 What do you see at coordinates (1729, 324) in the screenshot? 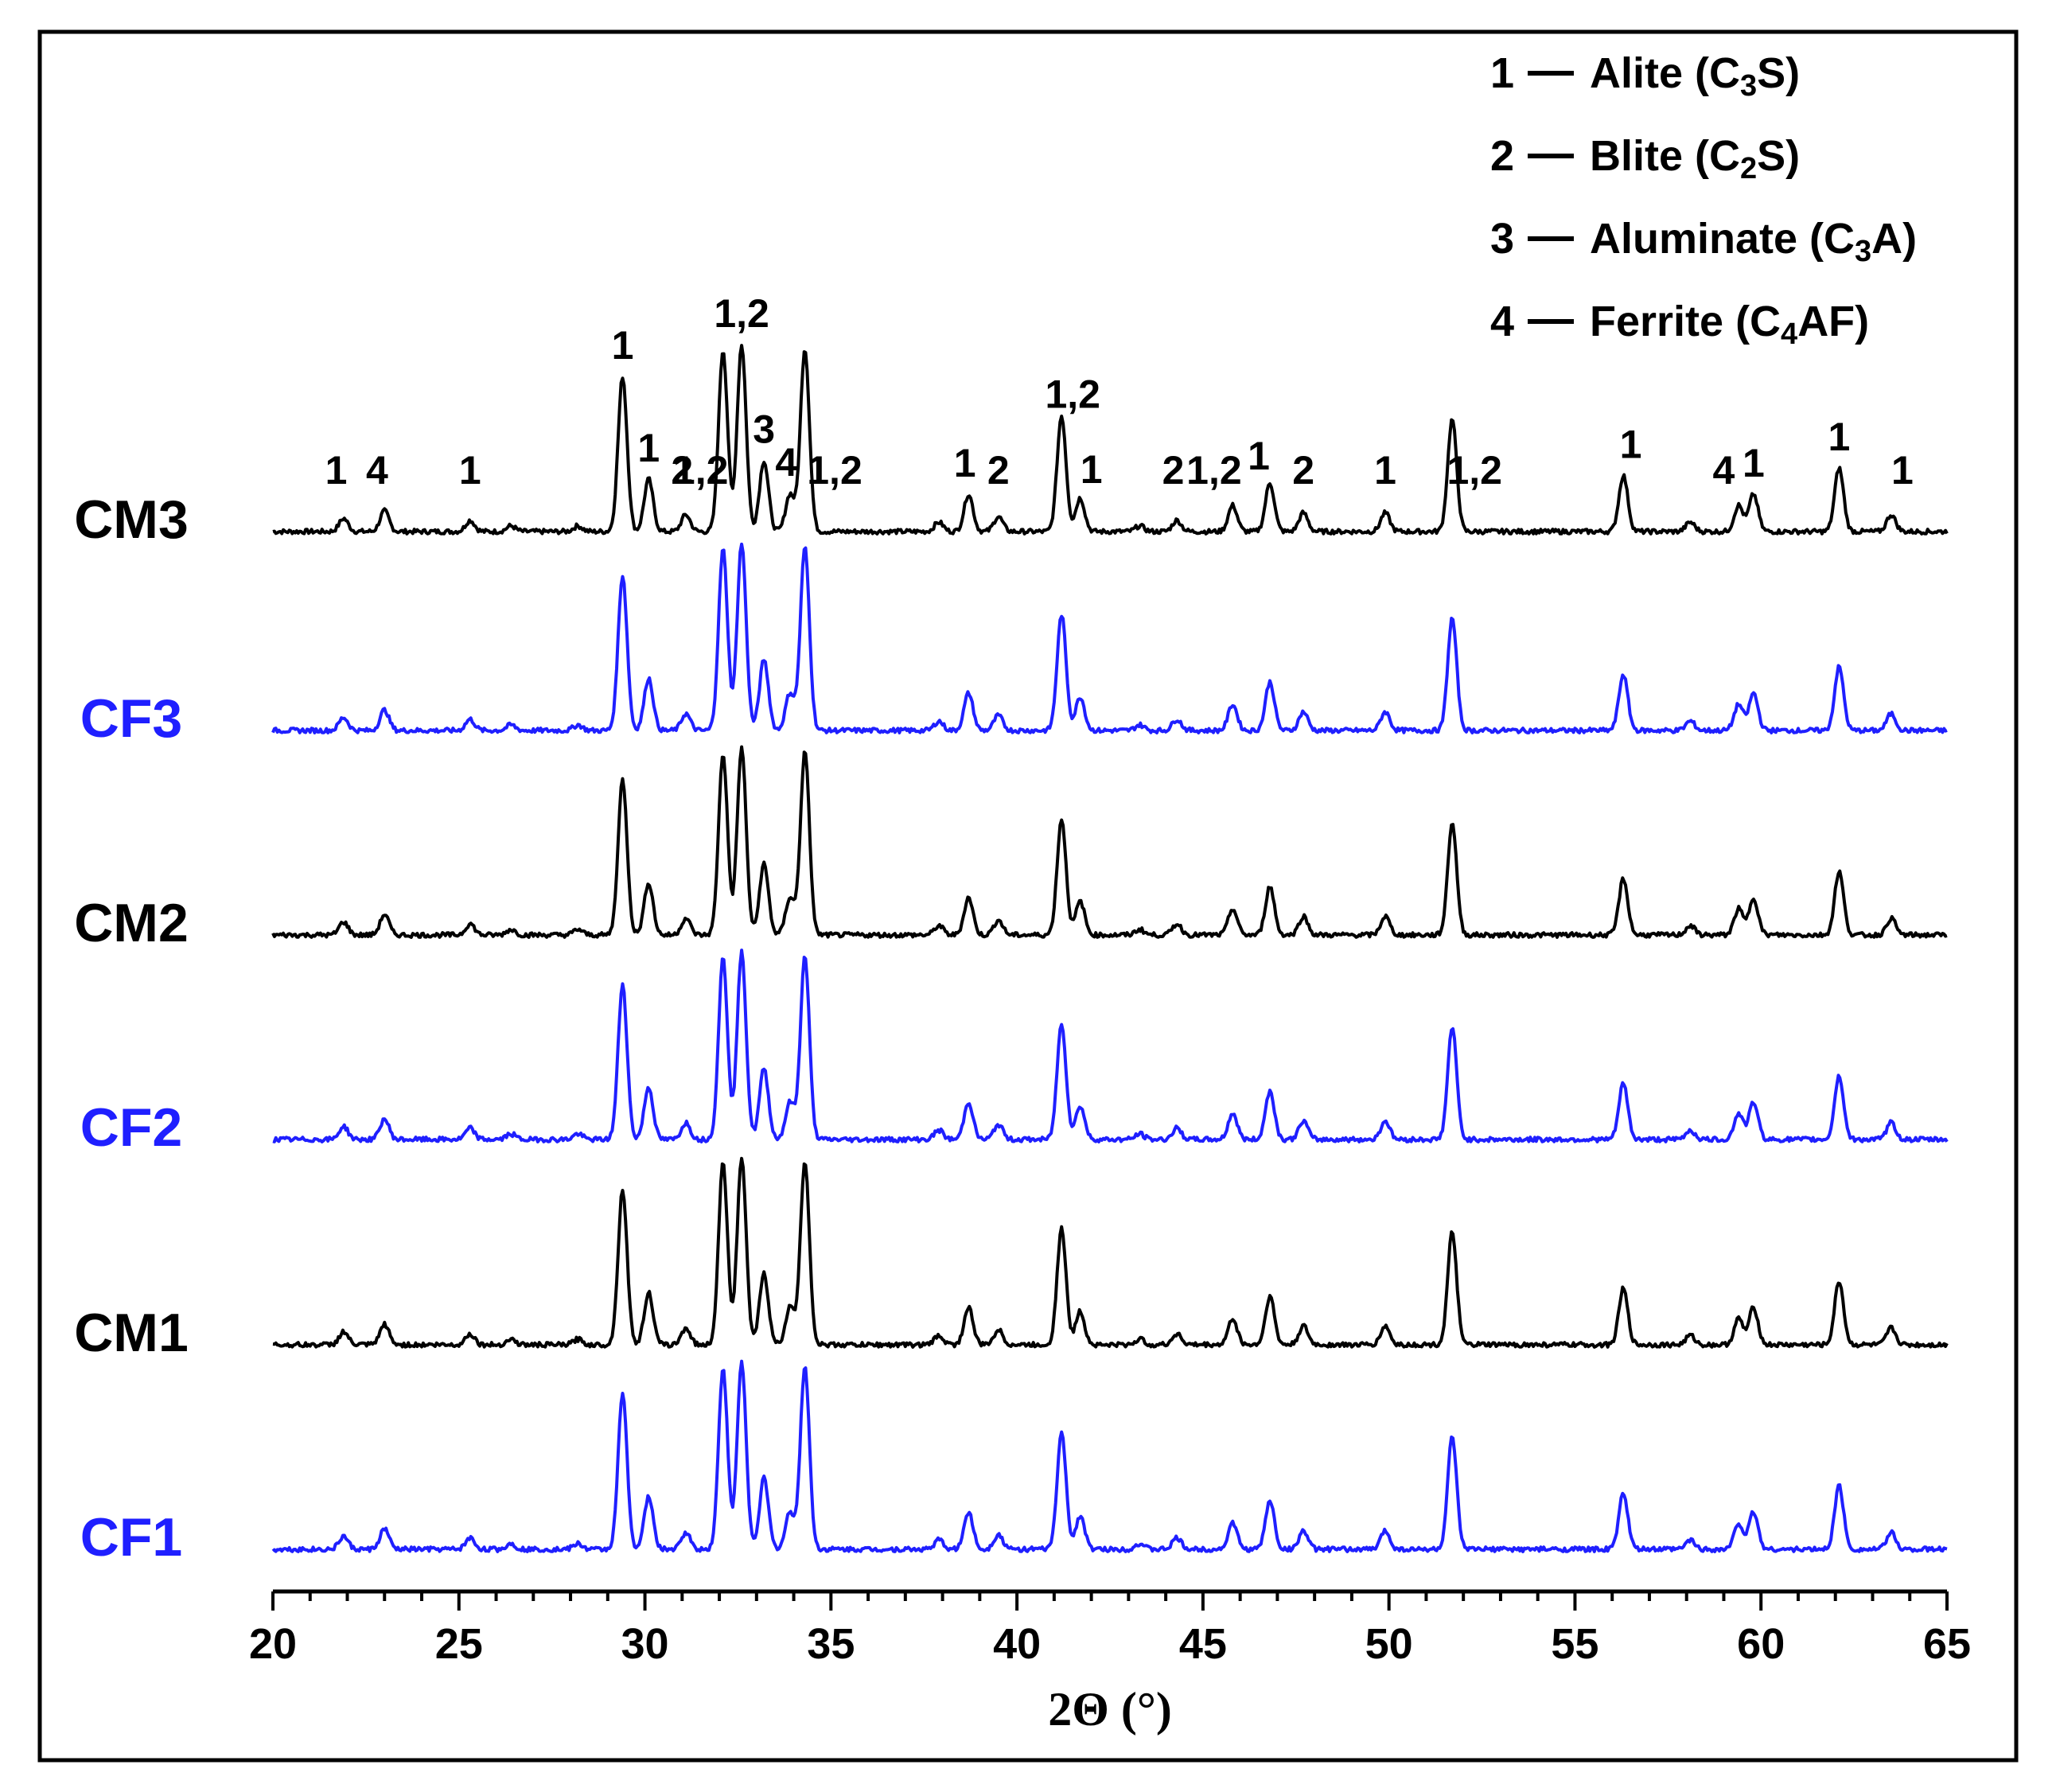
I see `legend-label: Ferrite (C4AF)` at bounding box center [1729, 324].